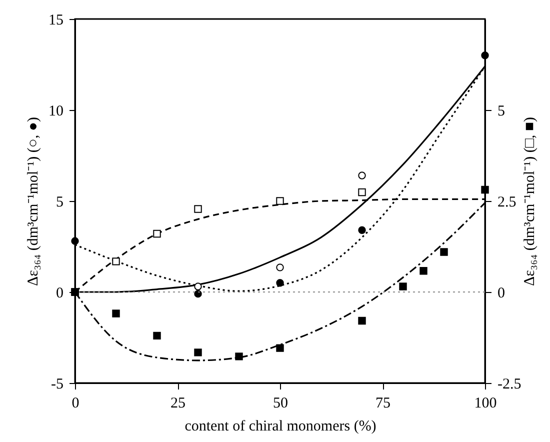 Image resolution: width=550 pixels, height=442 pixels. What do you see at coordinates (56, 112) in the screenshot?
I see `y-tick-label: 10` at bounding box center [56, 112].